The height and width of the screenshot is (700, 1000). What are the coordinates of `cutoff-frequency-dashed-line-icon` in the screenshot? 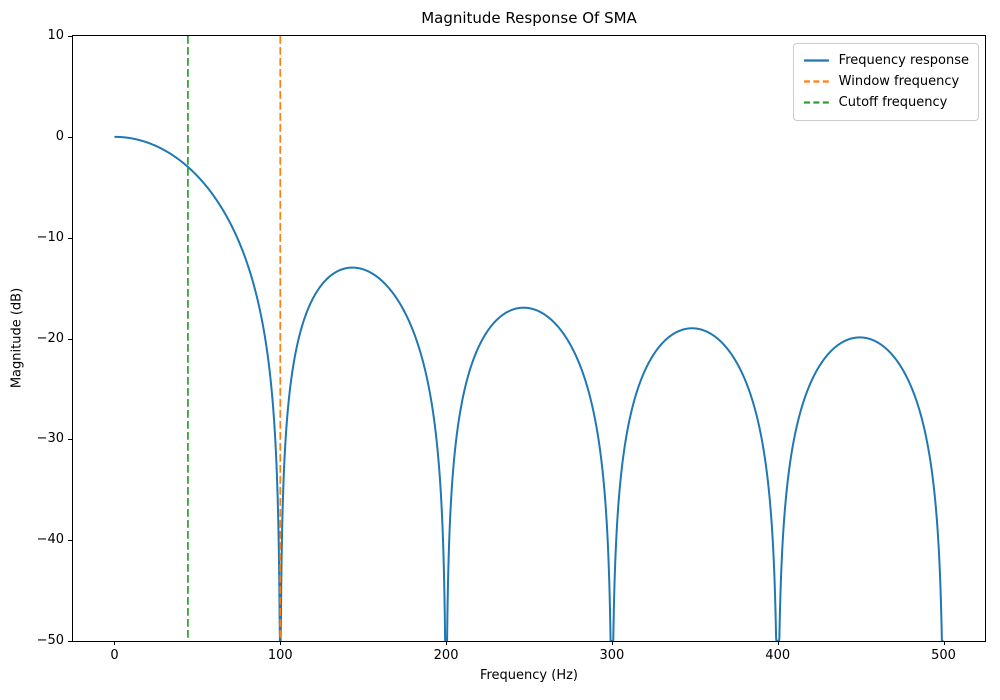 It's located at (816, 102).